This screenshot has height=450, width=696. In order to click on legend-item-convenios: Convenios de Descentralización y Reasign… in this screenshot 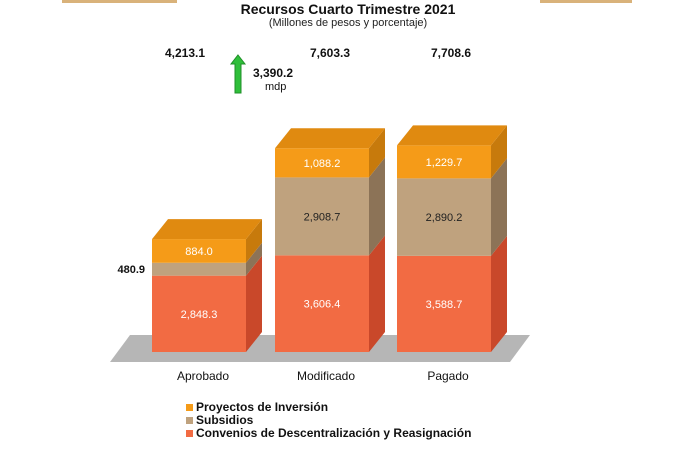, I will do `click(328, 433)`.